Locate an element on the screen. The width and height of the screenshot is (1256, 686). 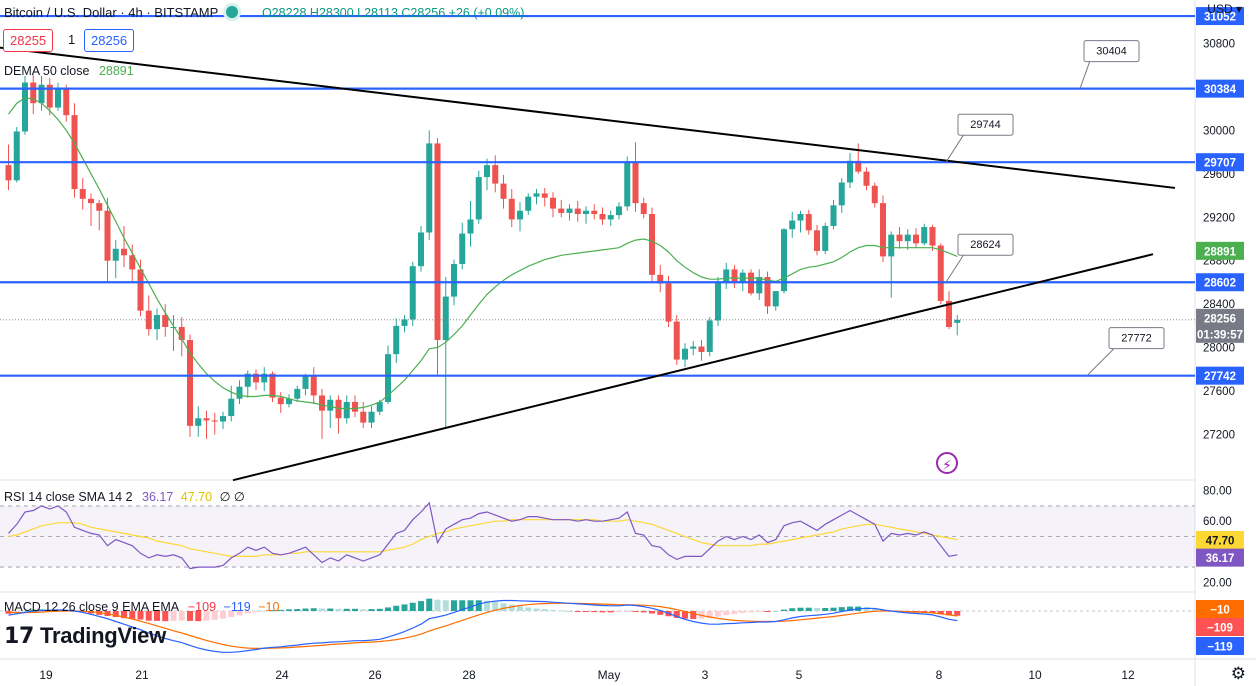
rsi-tick-label: 60.00 is located at coordinates (1217, 522).